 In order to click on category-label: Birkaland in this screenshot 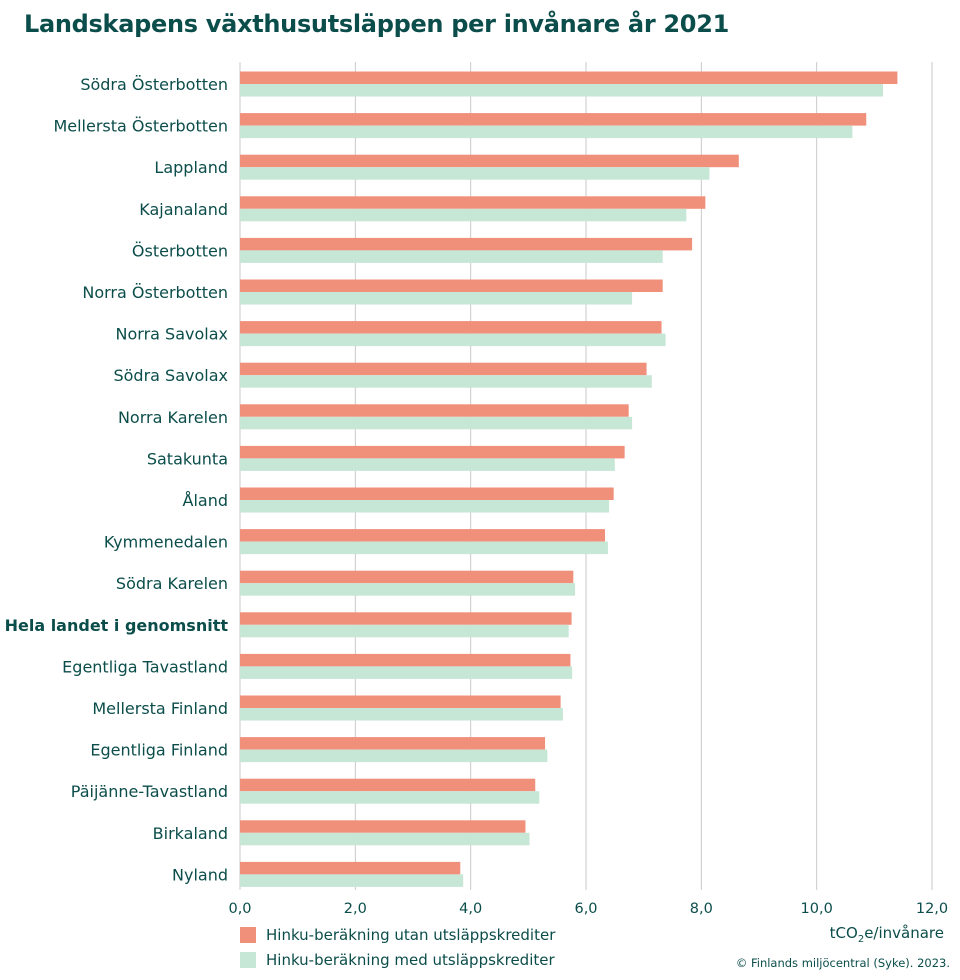, I will do `click(190, 833)`.